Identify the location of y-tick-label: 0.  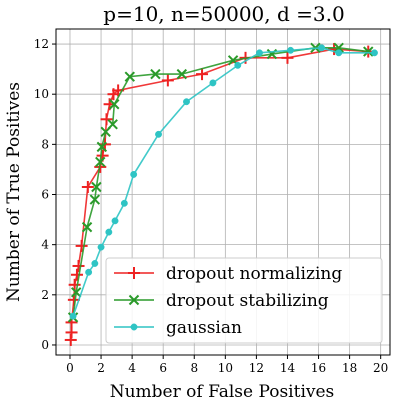
(45, 345).